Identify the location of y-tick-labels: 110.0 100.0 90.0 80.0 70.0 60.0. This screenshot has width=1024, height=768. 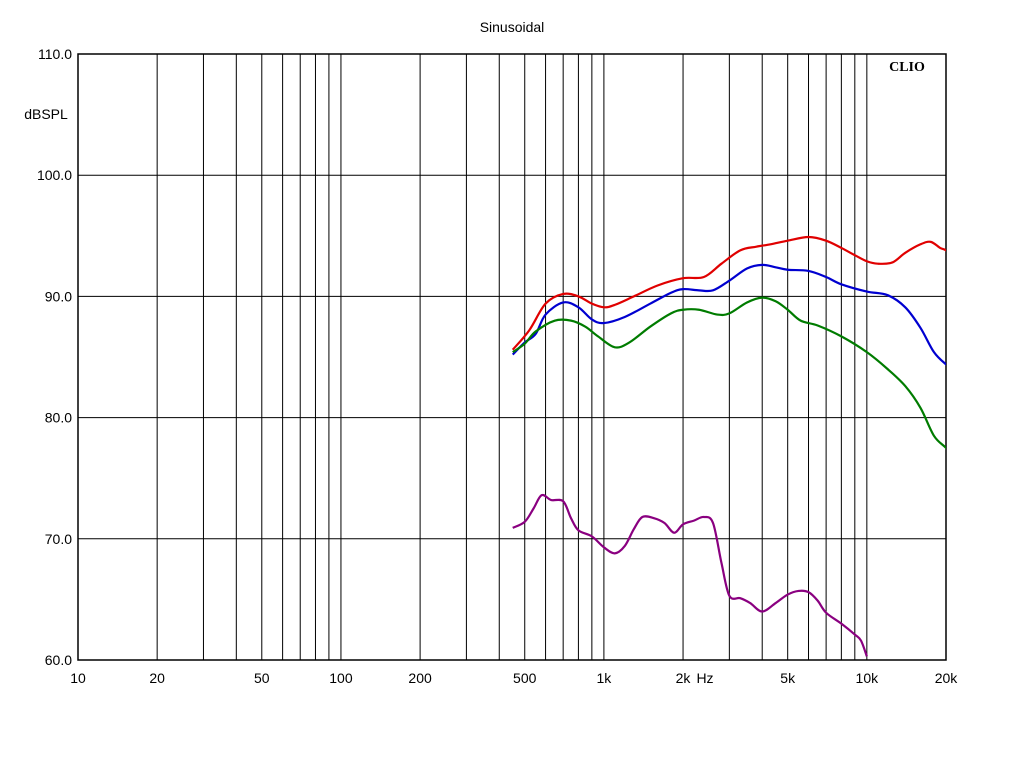
(54, 357).